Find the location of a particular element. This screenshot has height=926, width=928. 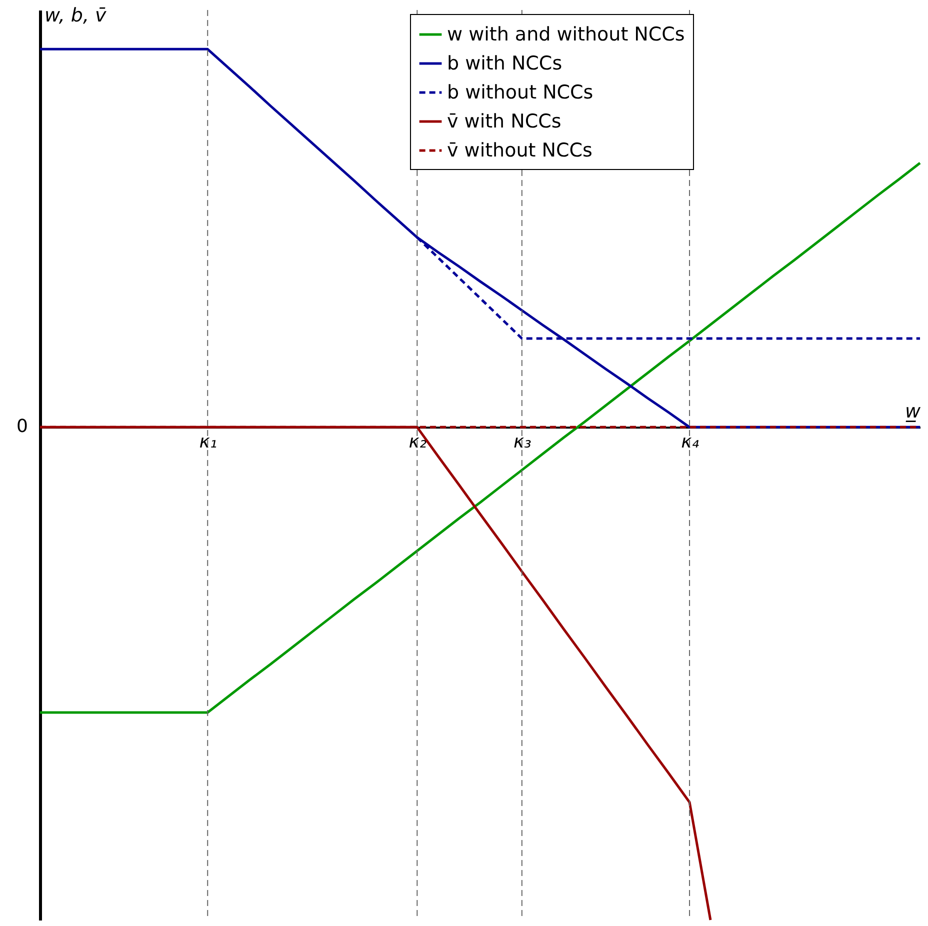

x-tick-label: κ₁ is located at coordinates (208, 442).